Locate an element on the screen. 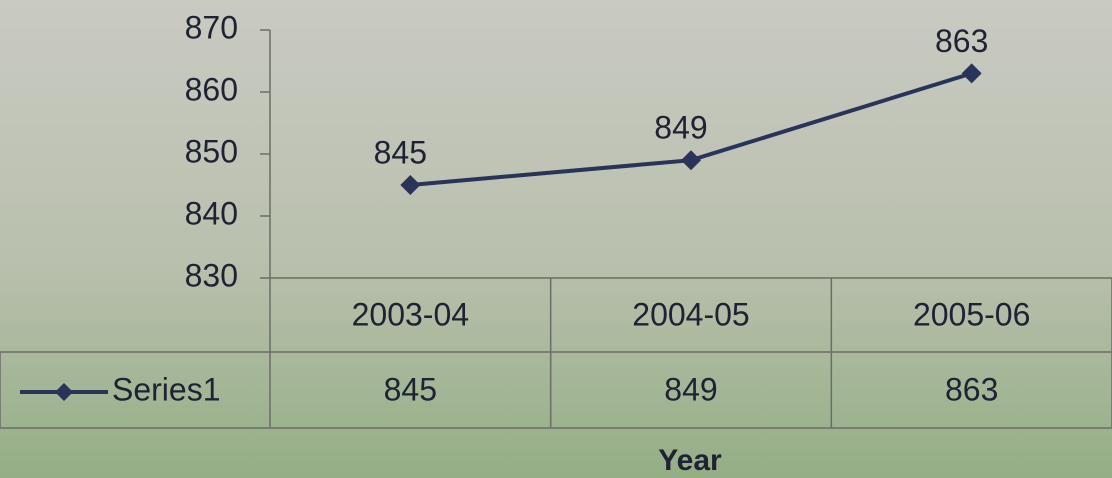 The image size is (1112, 478). y-tick-label: 840 is located at coordinates (211, 213).